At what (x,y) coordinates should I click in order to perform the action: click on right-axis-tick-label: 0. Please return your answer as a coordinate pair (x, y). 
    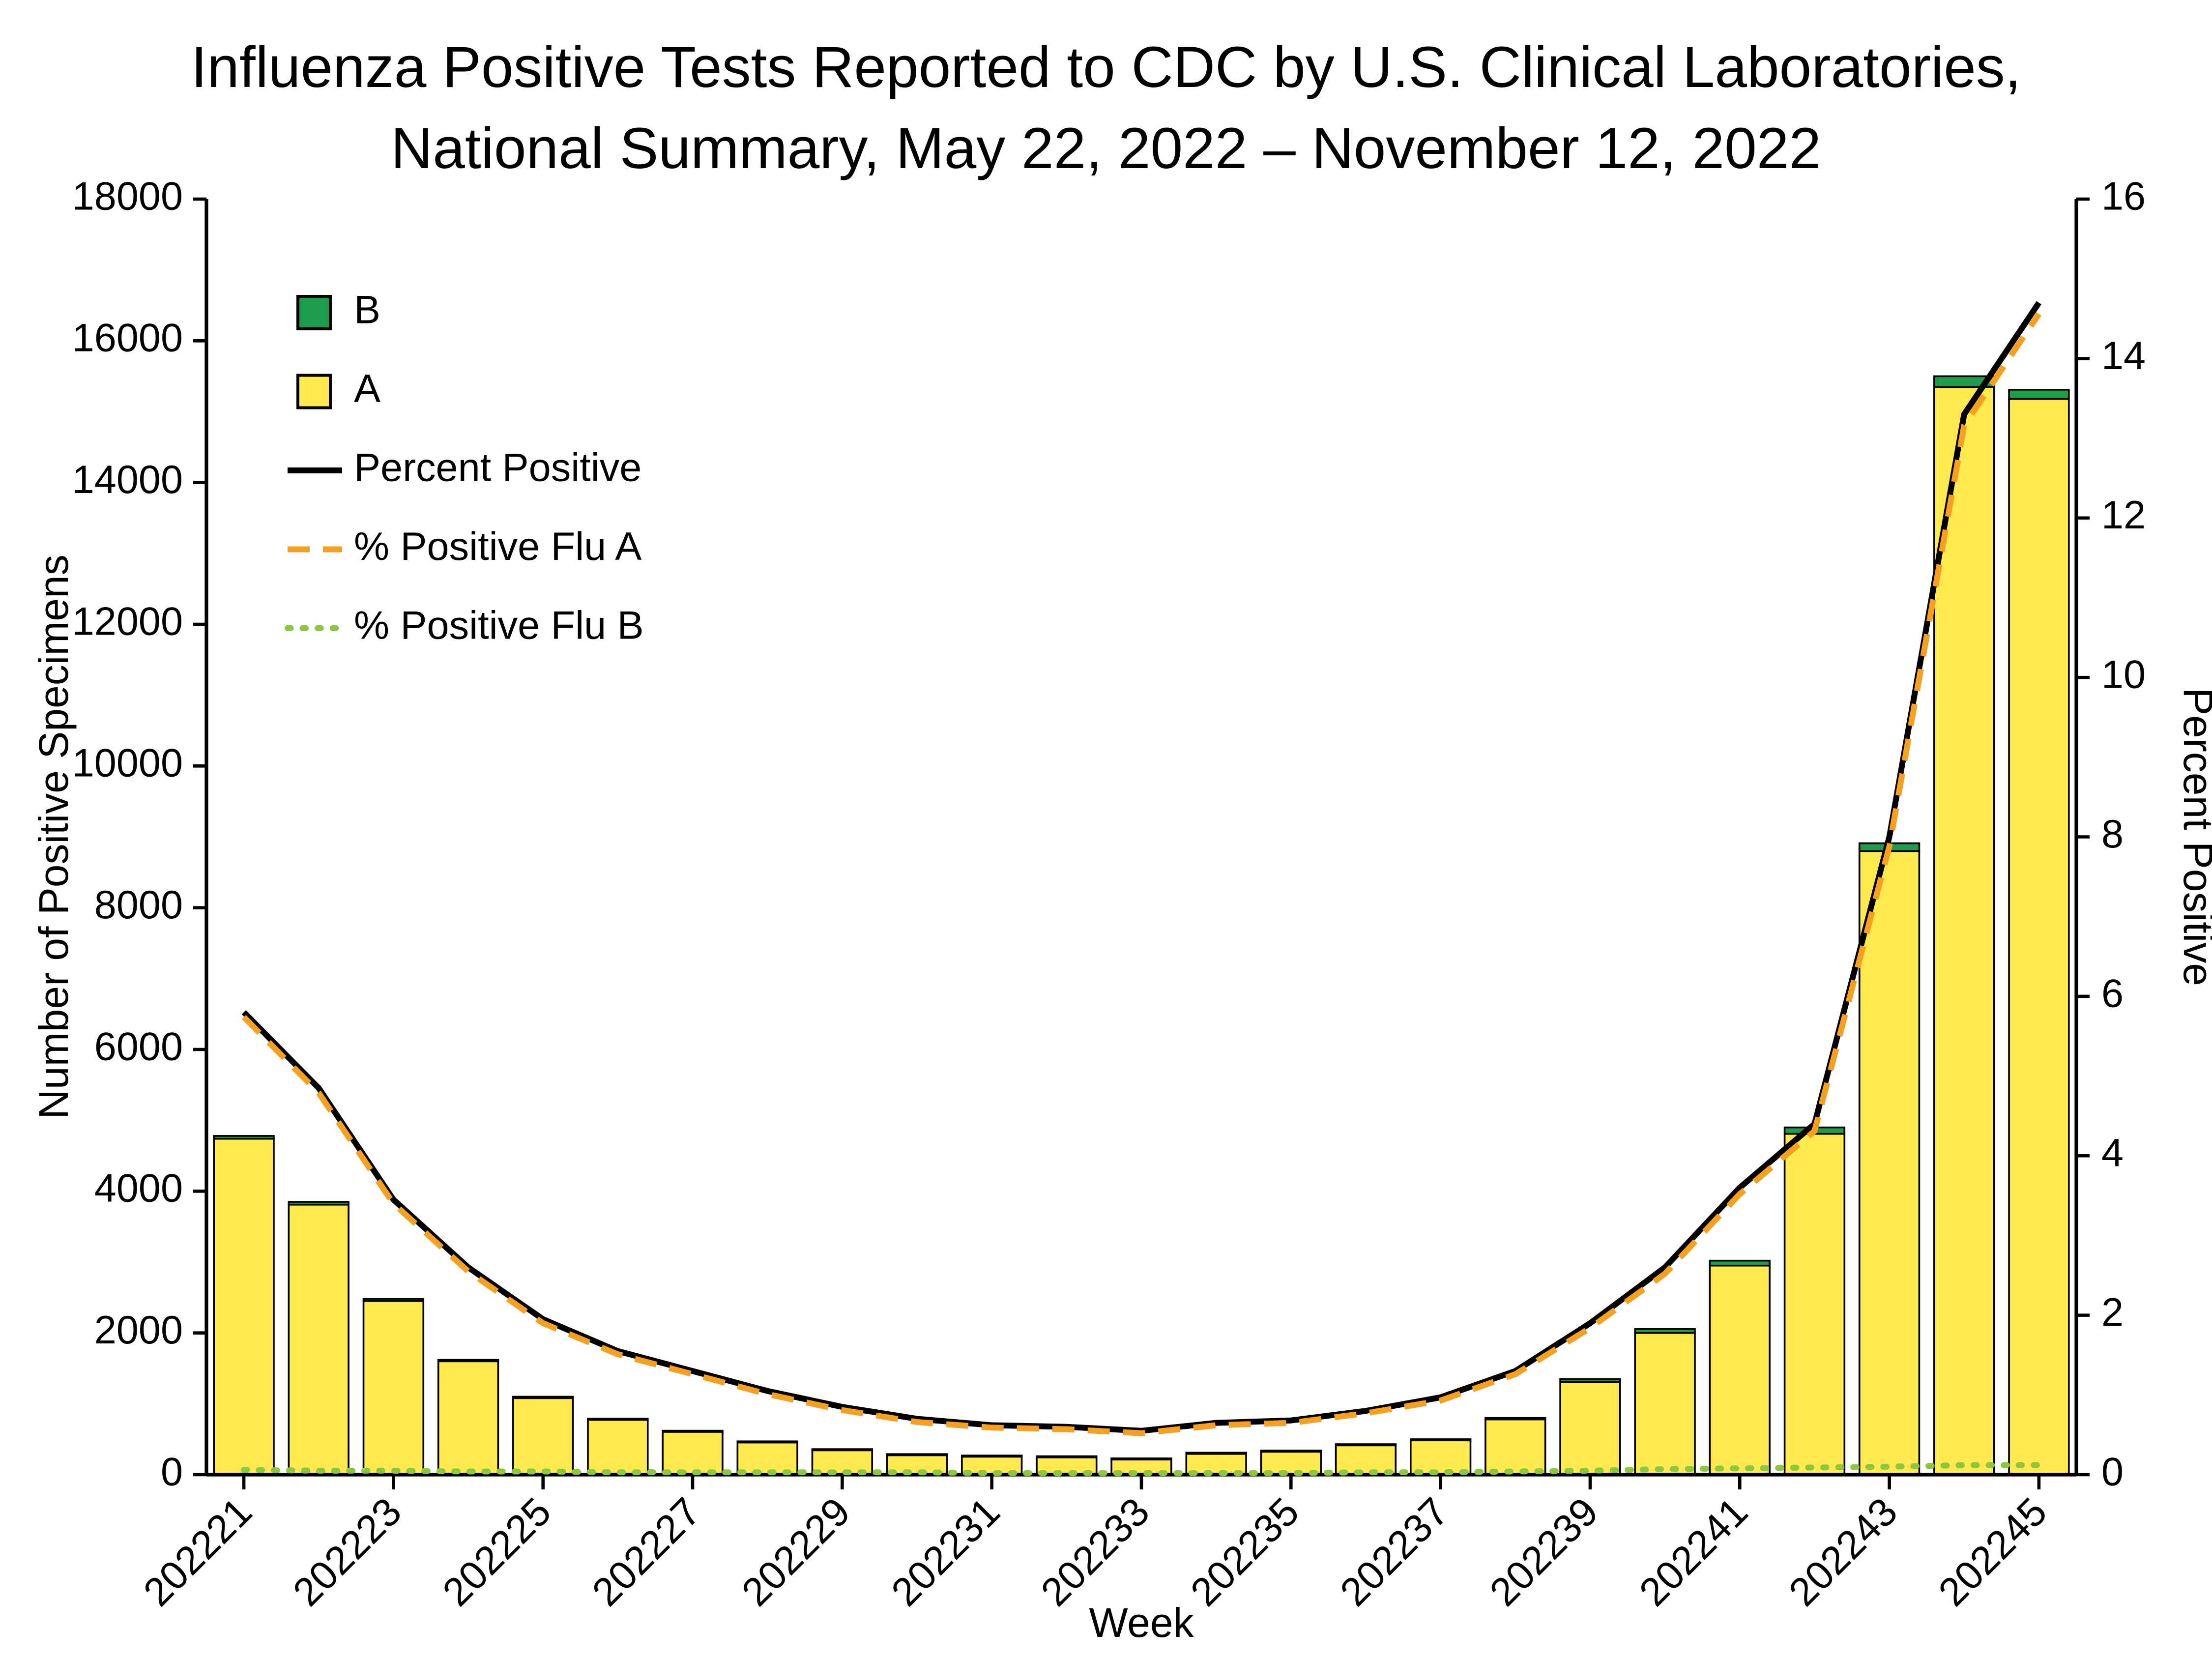
    Looking at the image, I should click on (2112, 1472).